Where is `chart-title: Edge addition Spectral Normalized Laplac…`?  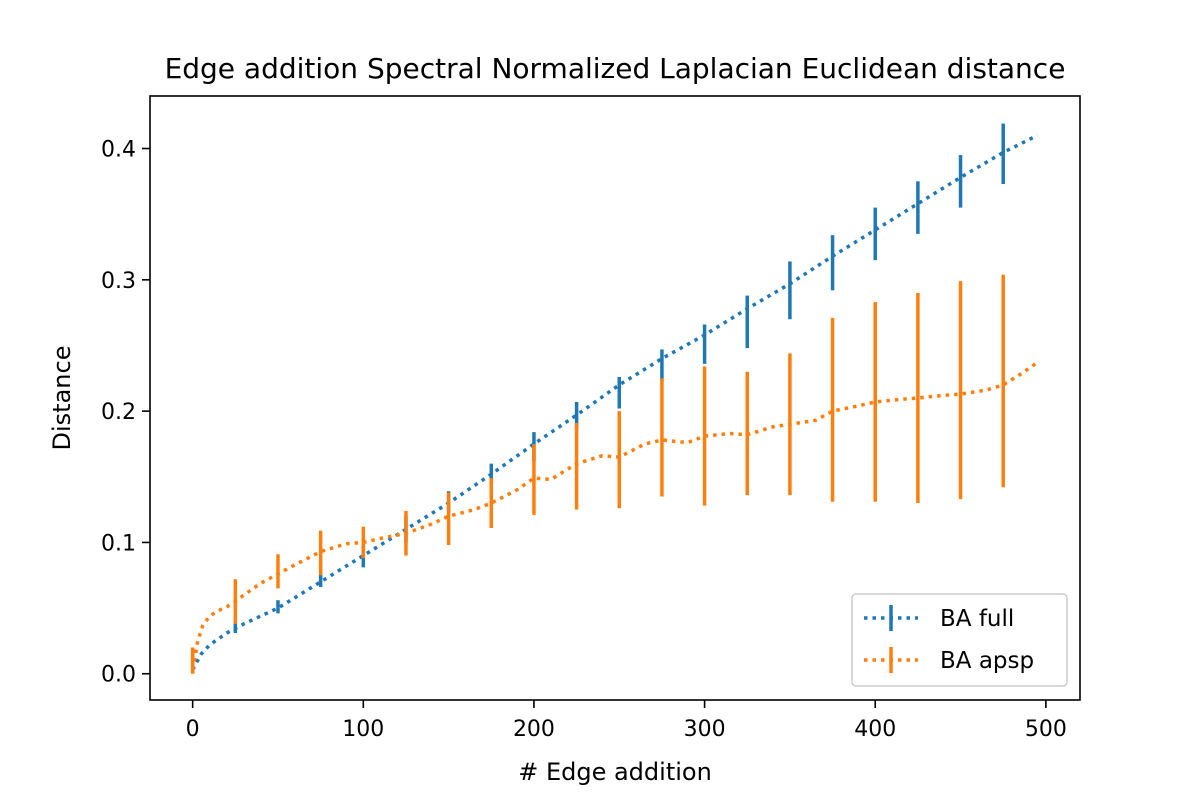
chart-title: Edge addition Spectral Normalized Laplac… is located at coordinates (615, 68).